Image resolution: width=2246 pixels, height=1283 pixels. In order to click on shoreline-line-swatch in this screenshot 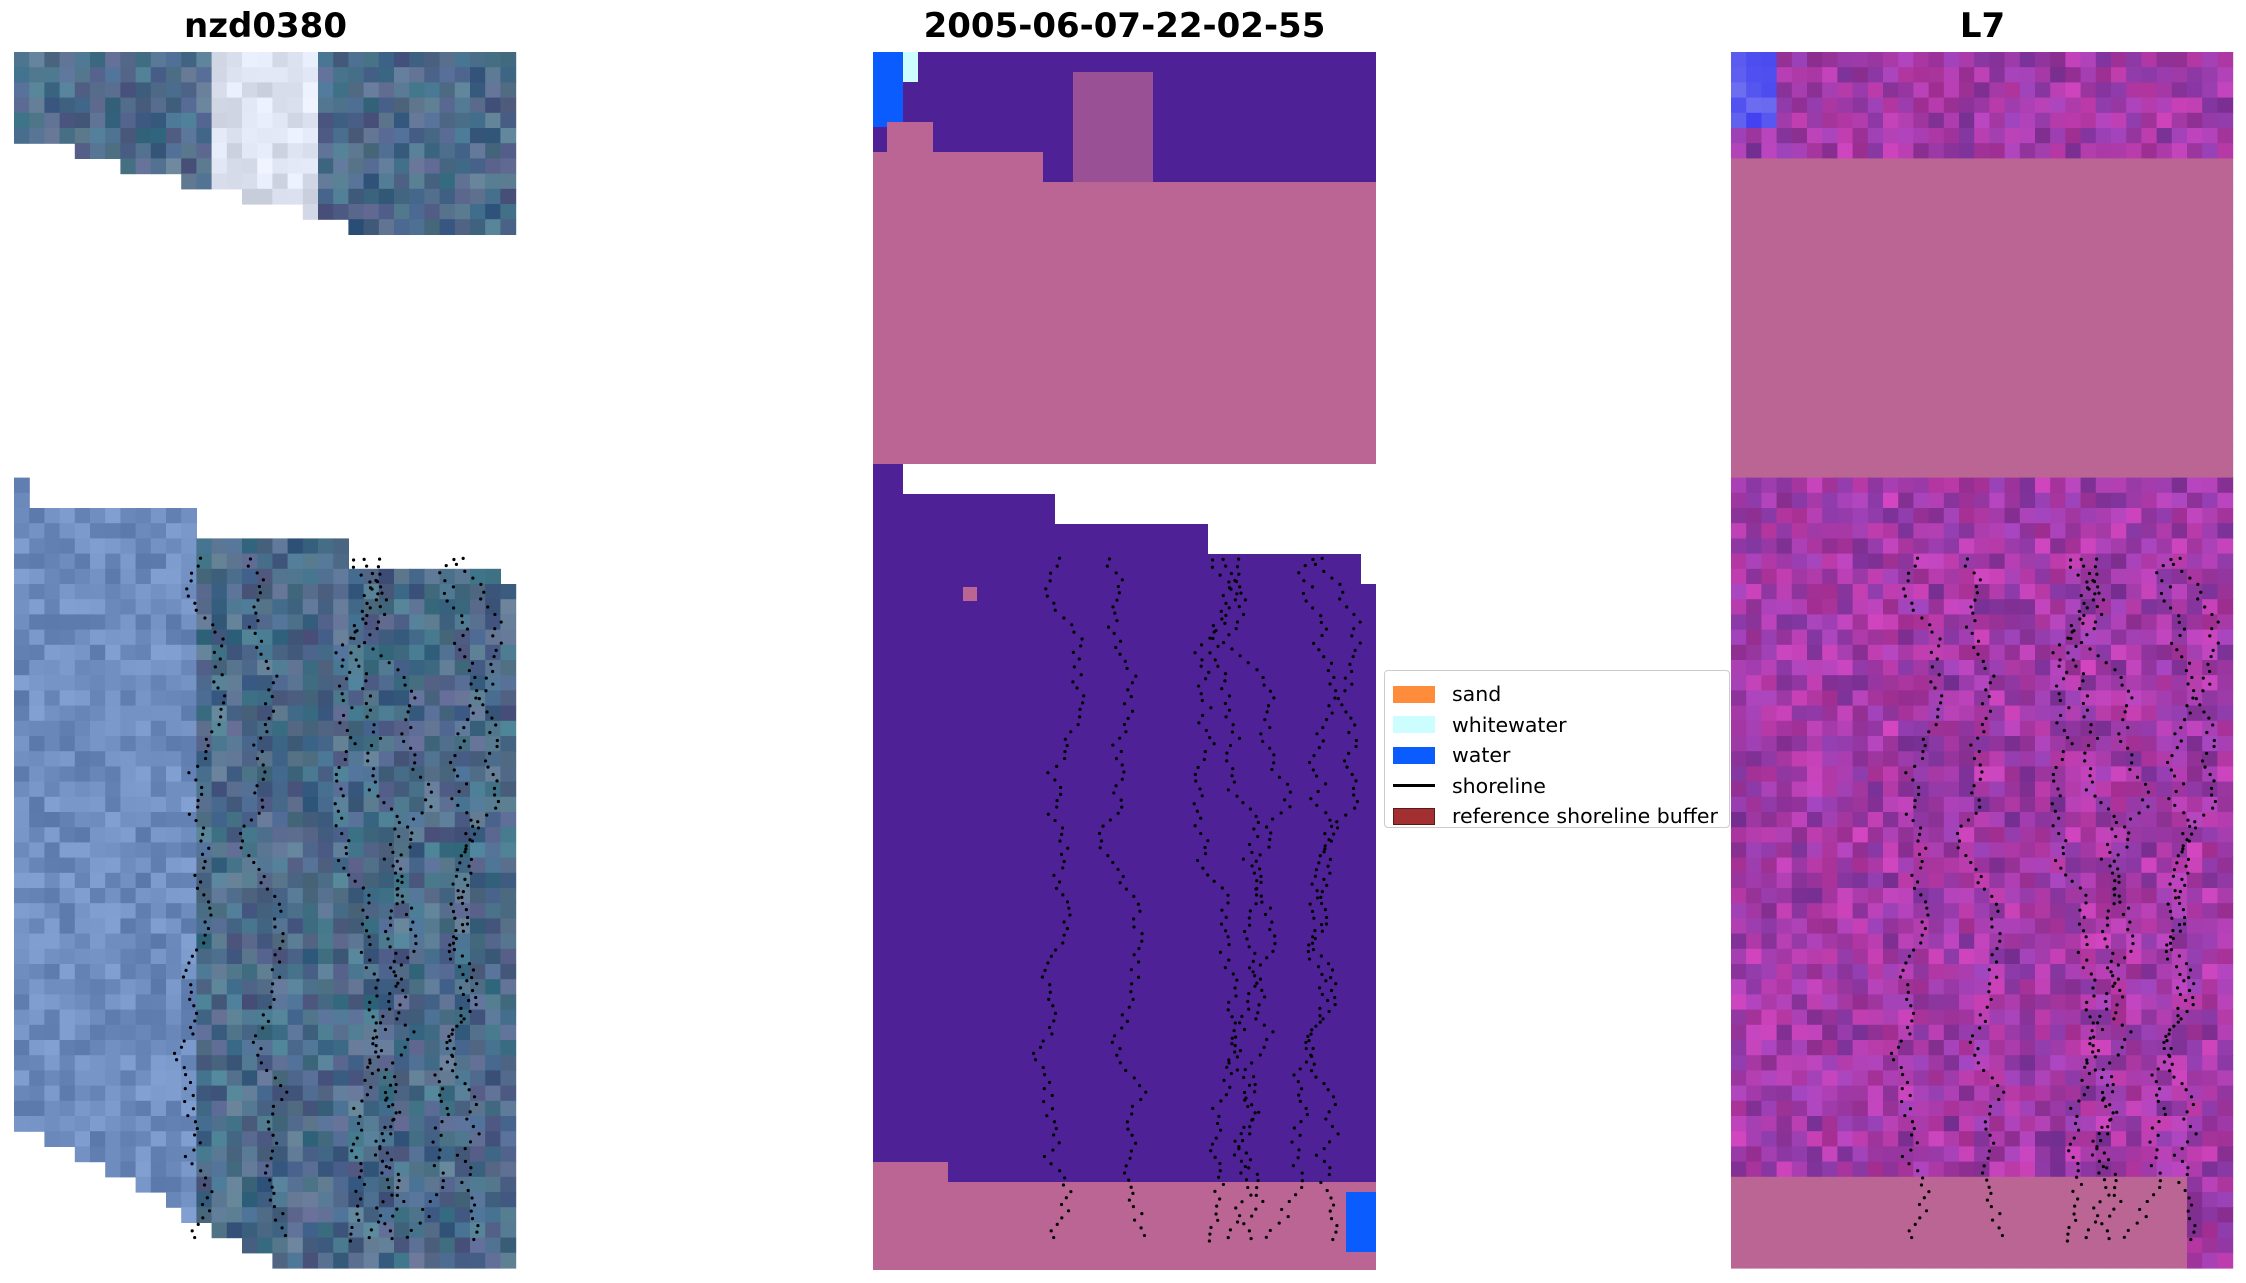, I will do `click(1414, 786)`.